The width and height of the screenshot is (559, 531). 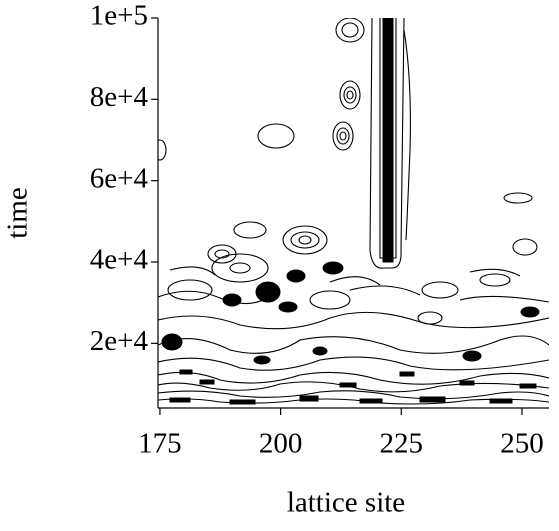 What do you see at coordinates (402, 444) in the screenshot?
I see `x-tick-label: 225` at bounding box center [402, 444].